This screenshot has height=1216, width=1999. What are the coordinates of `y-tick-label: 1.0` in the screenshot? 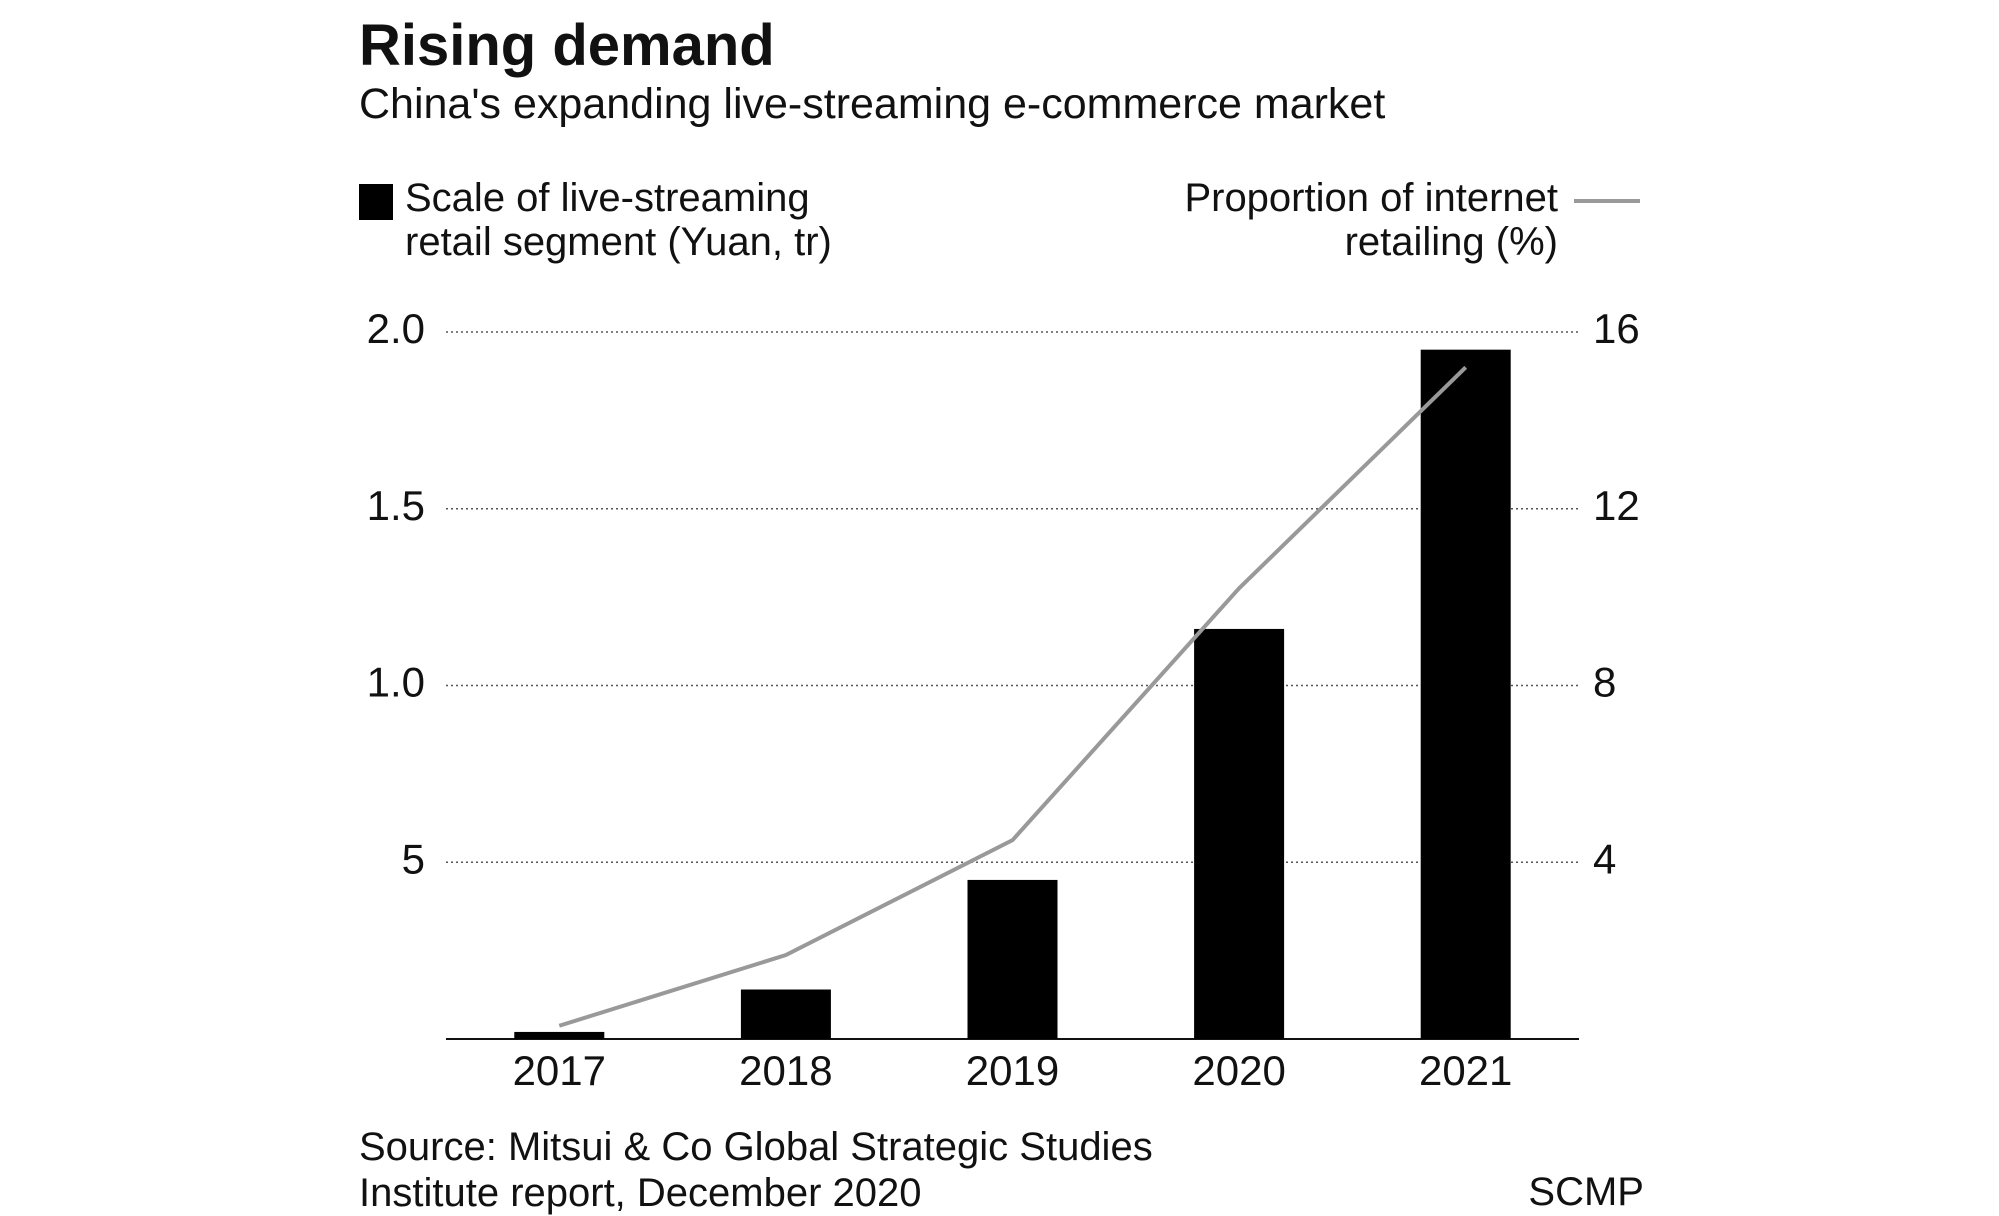 It's located at (396, 682).